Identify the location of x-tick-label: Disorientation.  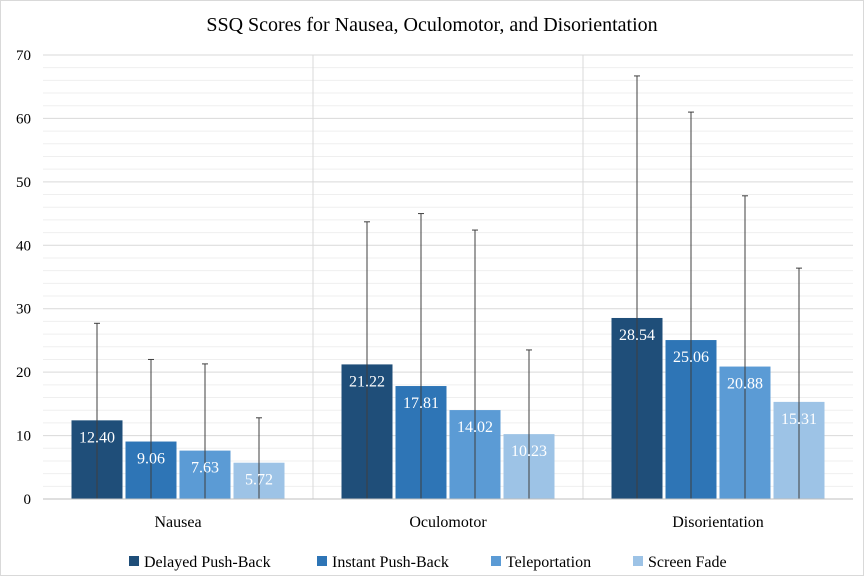
(718, 522).